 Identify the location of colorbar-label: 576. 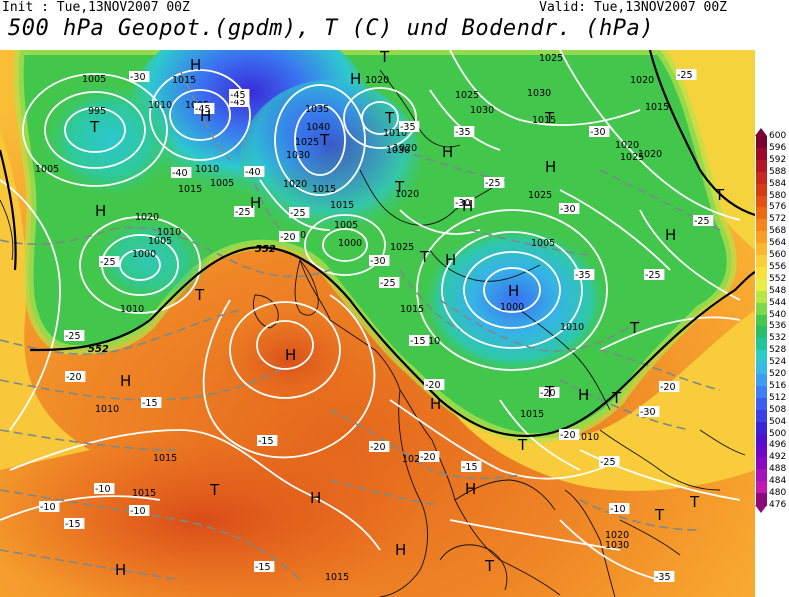
(778, 207).